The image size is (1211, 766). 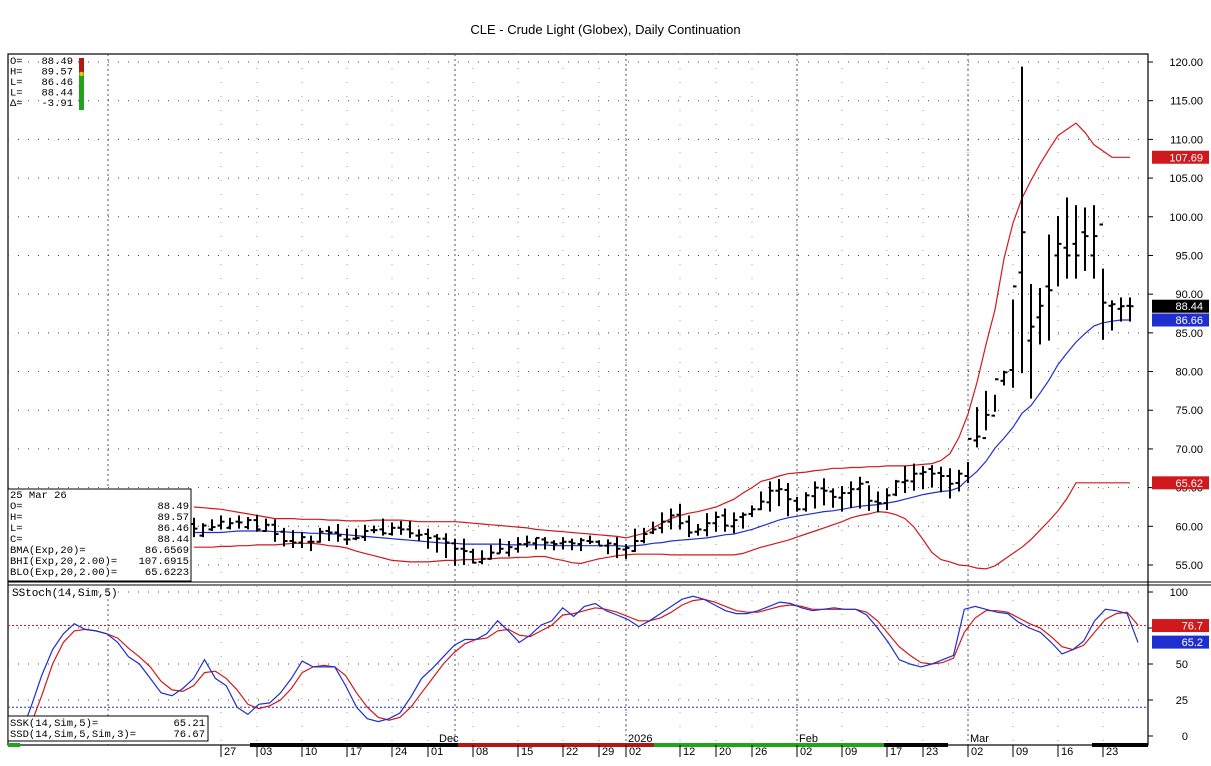 What do you see at coordinates (1186, 179) in the screenshot?
I see `price-tick-label: 105.00` at bounding box center [1186, 179].